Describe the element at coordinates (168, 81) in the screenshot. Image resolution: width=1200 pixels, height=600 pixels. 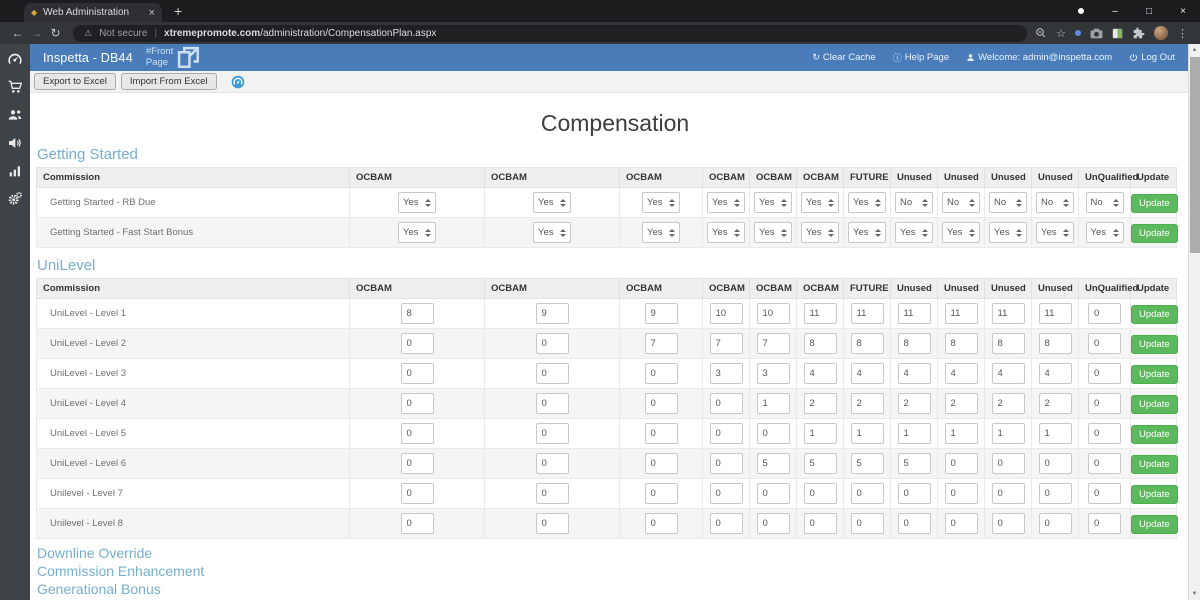
I see `import-from-excel-button: Import From Excel` at that location.